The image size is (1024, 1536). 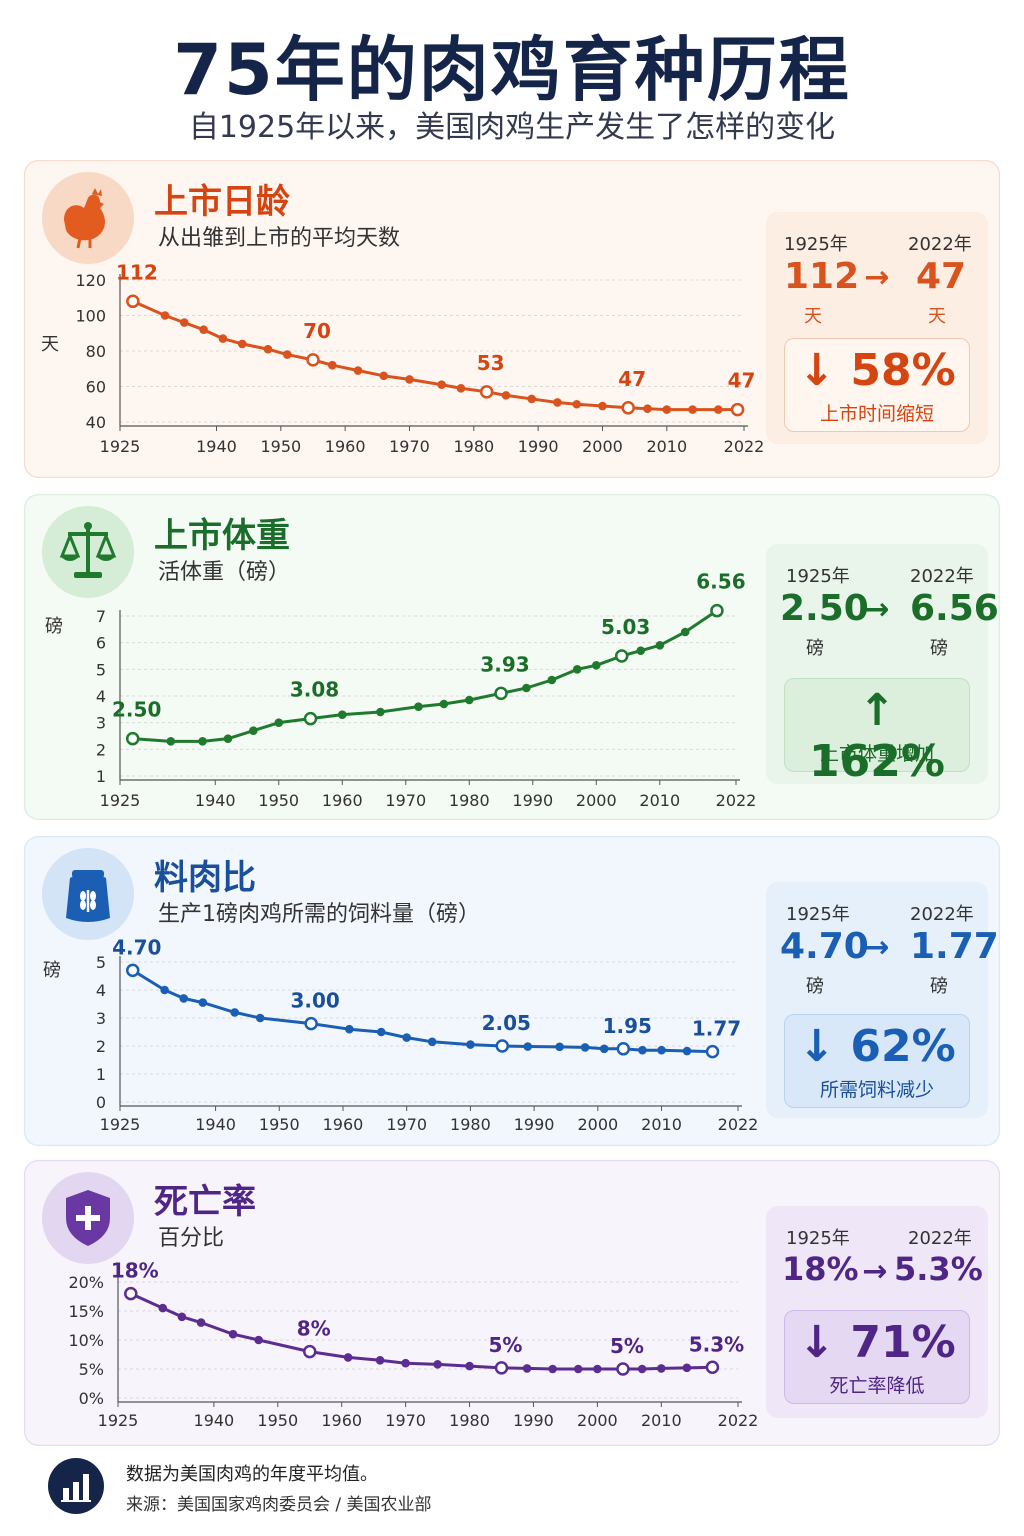 I want to click on y-tick-label: 15%, so click(x=86, y=1311).